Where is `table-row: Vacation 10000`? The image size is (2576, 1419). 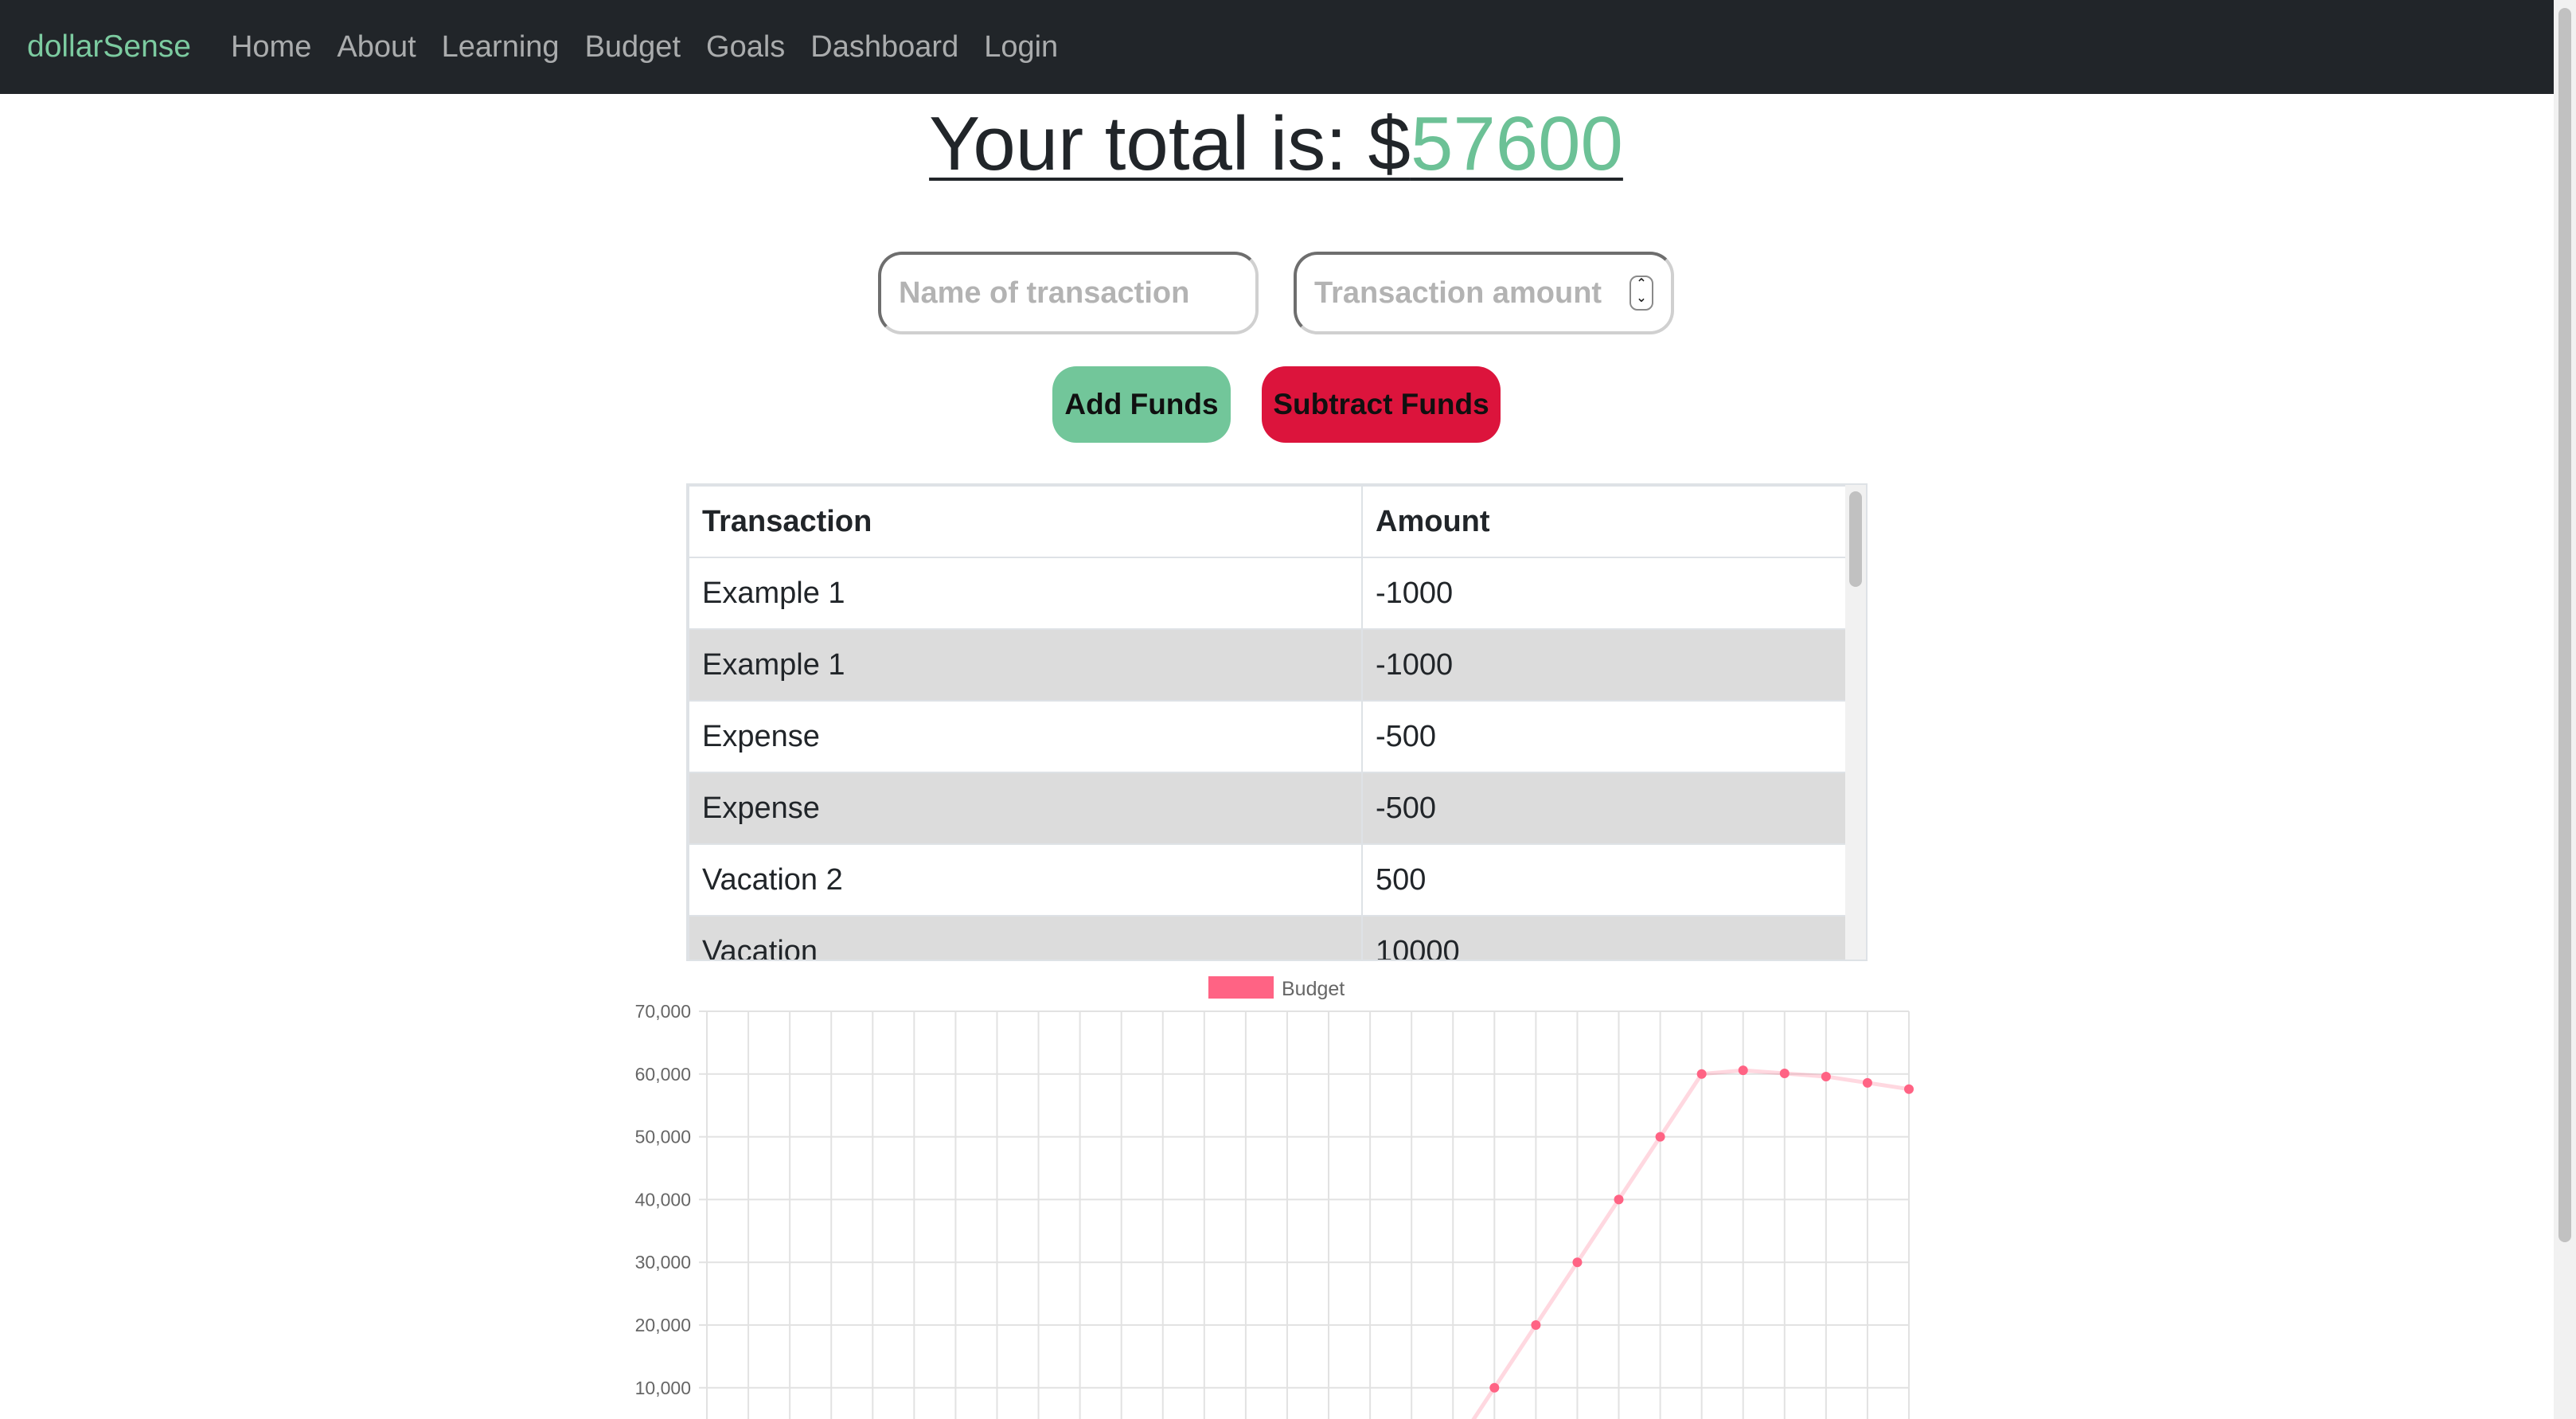 table-row: Vacation 10000 is located at coordinates (1267, 937).